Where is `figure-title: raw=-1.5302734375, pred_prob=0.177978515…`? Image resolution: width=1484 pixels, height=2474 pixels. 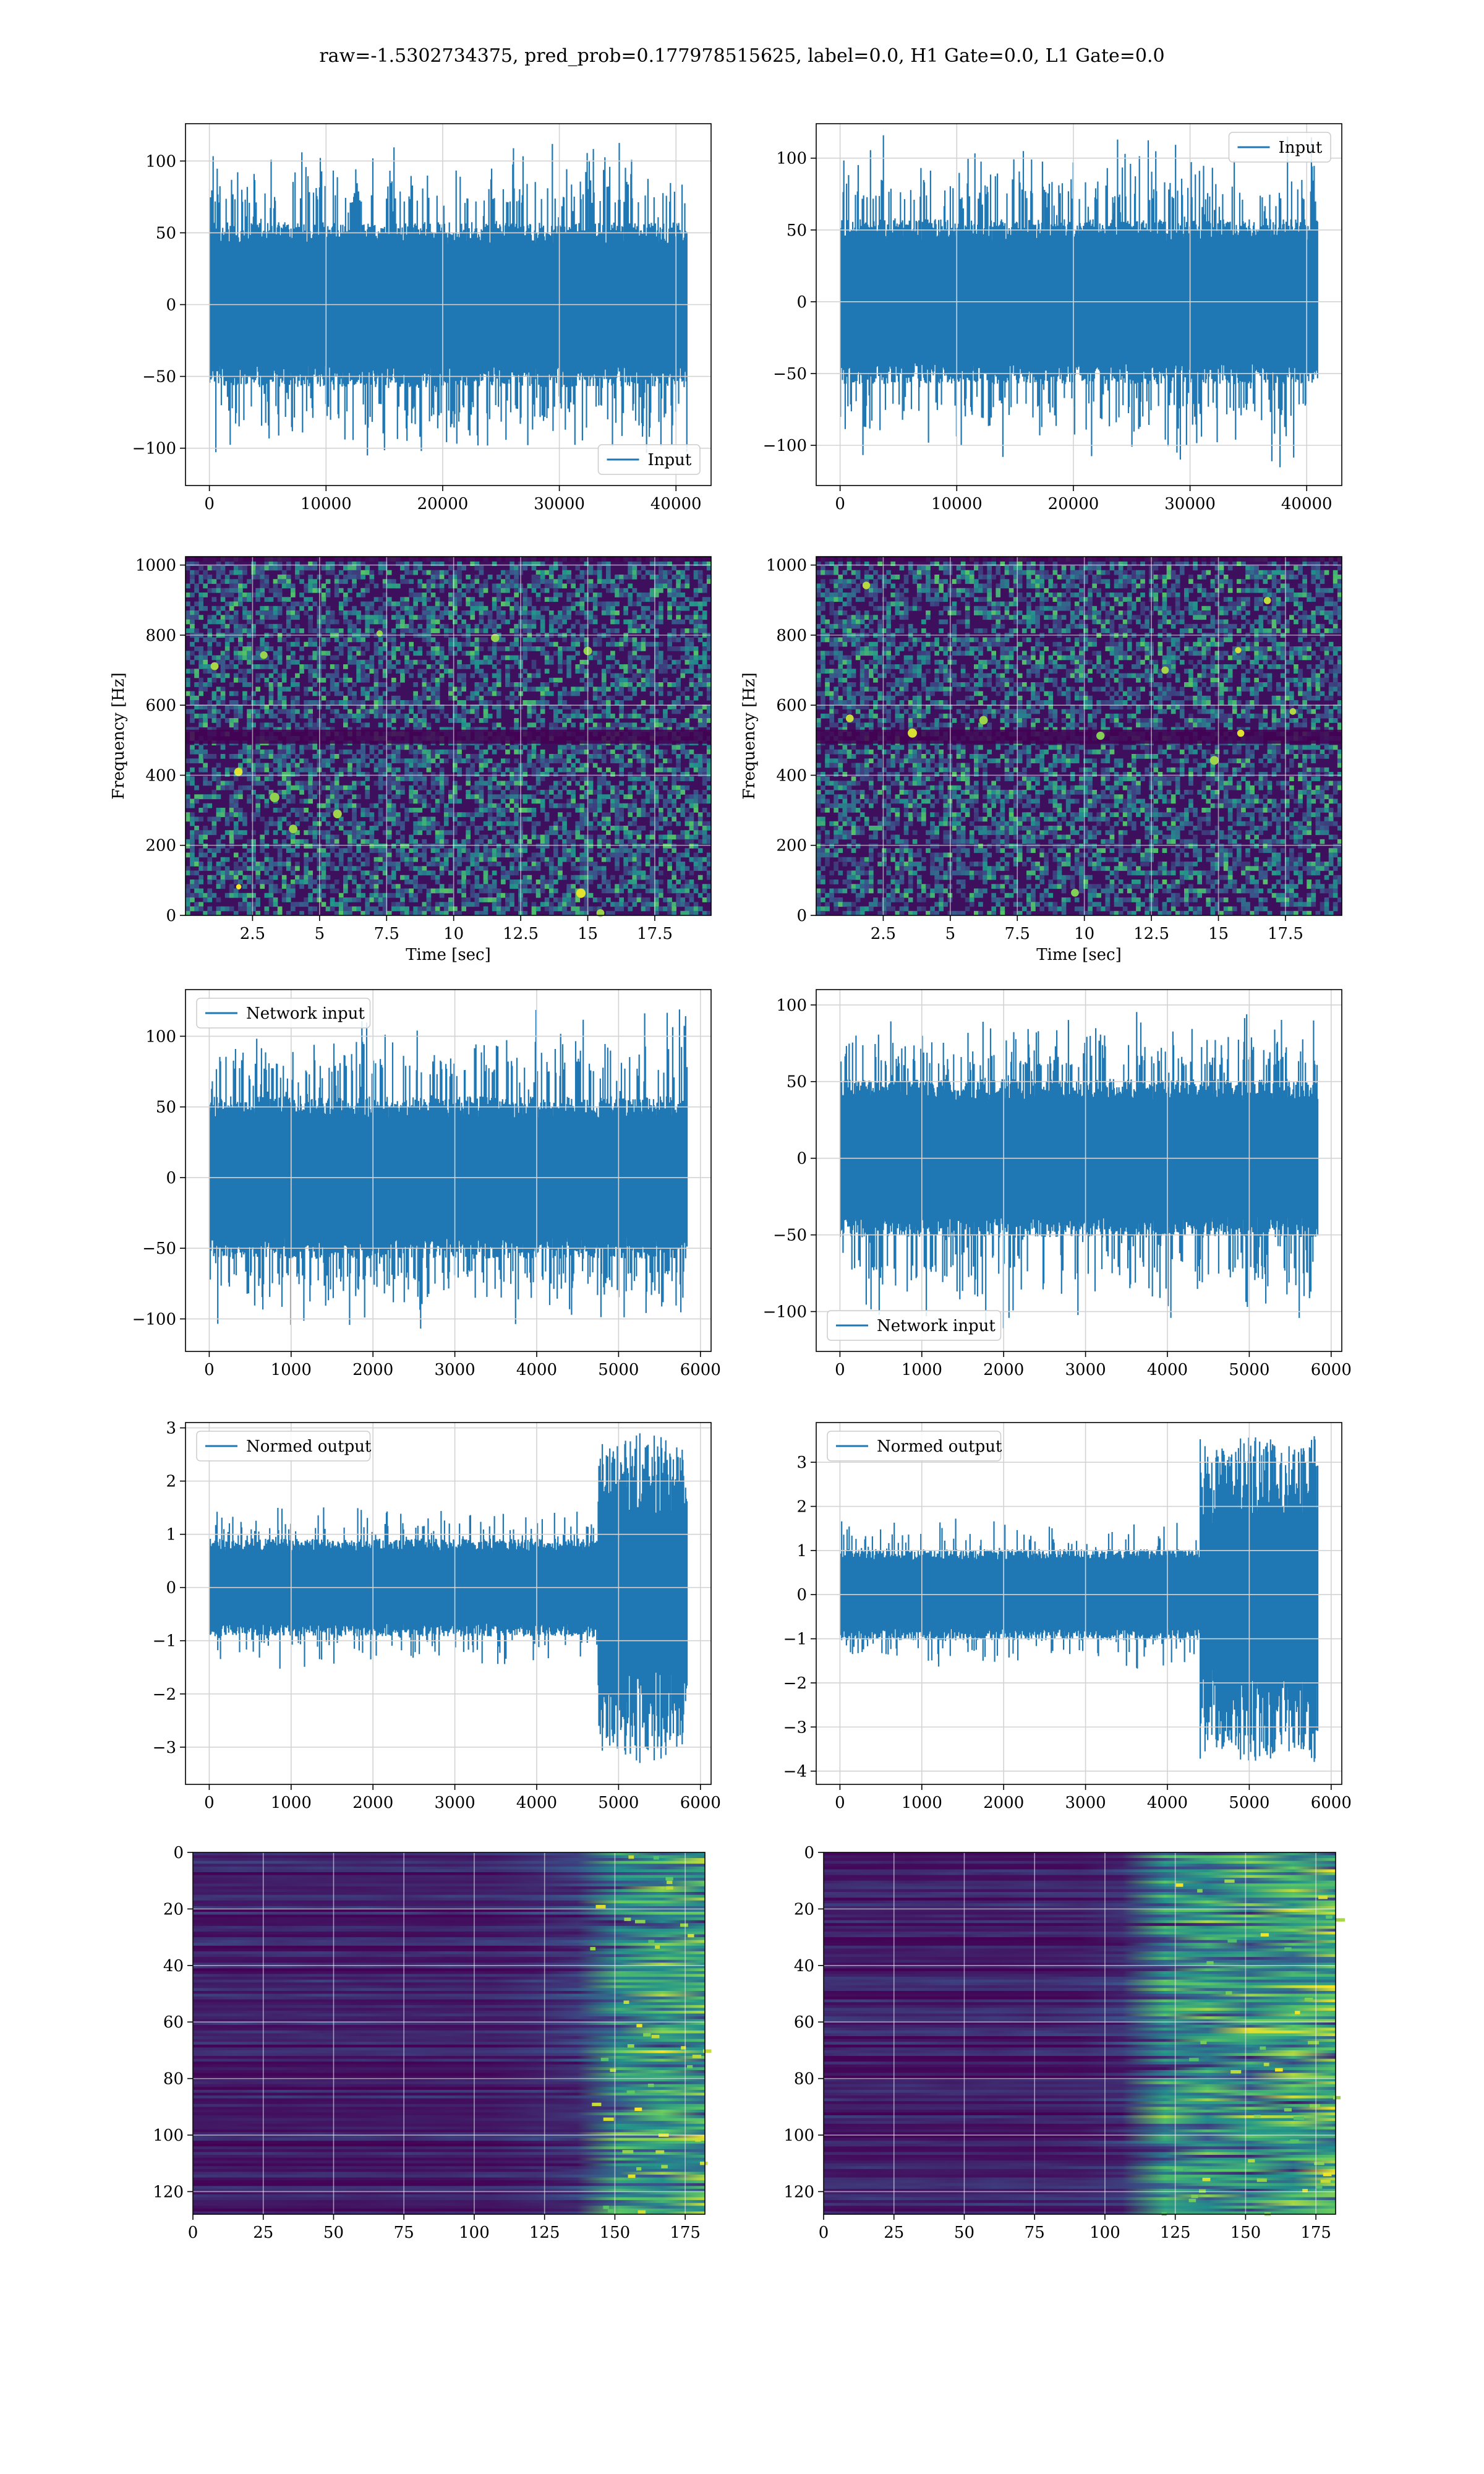 figure-title: raw=-1.5302734375, pred_prob=0.177978515… is located at coordinates (741, 56).